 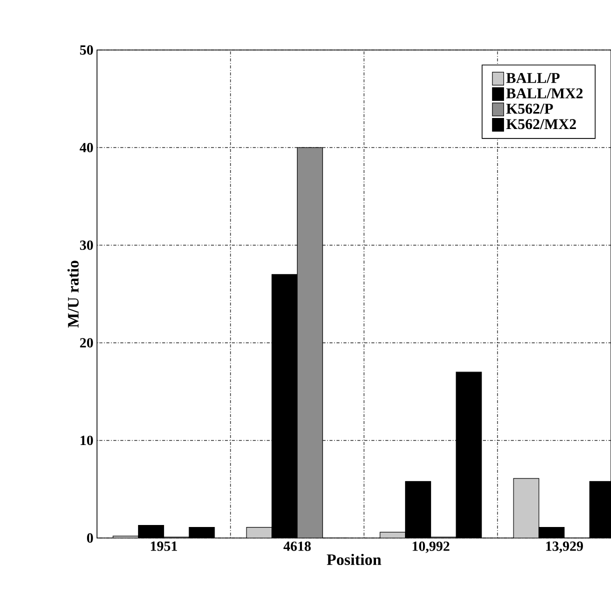 What do you see at coordinates (564, 547) in the screenshot?
I see `x-tick-label: 13,929` at bounding box center [564, 547].